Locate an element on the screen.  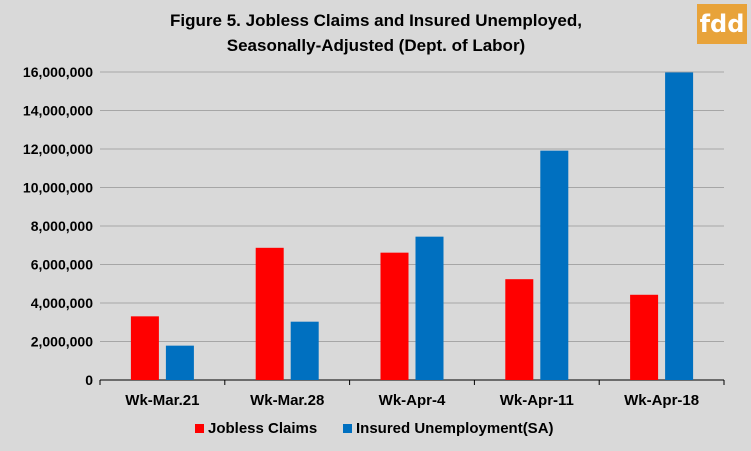
y-tick-label: 16,000,000 is located at coordinates (58, 72).